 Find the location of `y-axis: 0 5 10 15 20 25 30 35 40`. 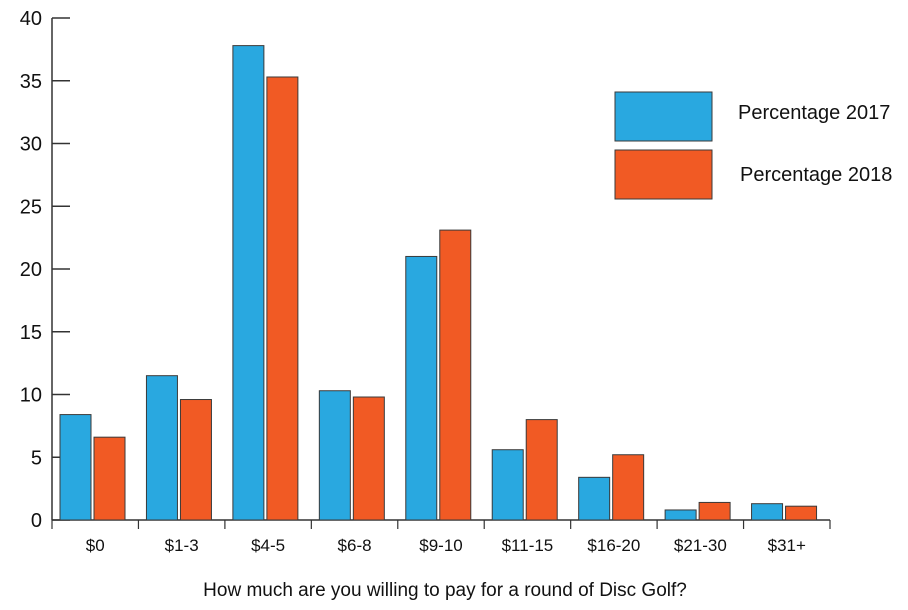

y-axis: 0 5 10 15 20 25 30 35 40 is located at coordinates (45, 270).